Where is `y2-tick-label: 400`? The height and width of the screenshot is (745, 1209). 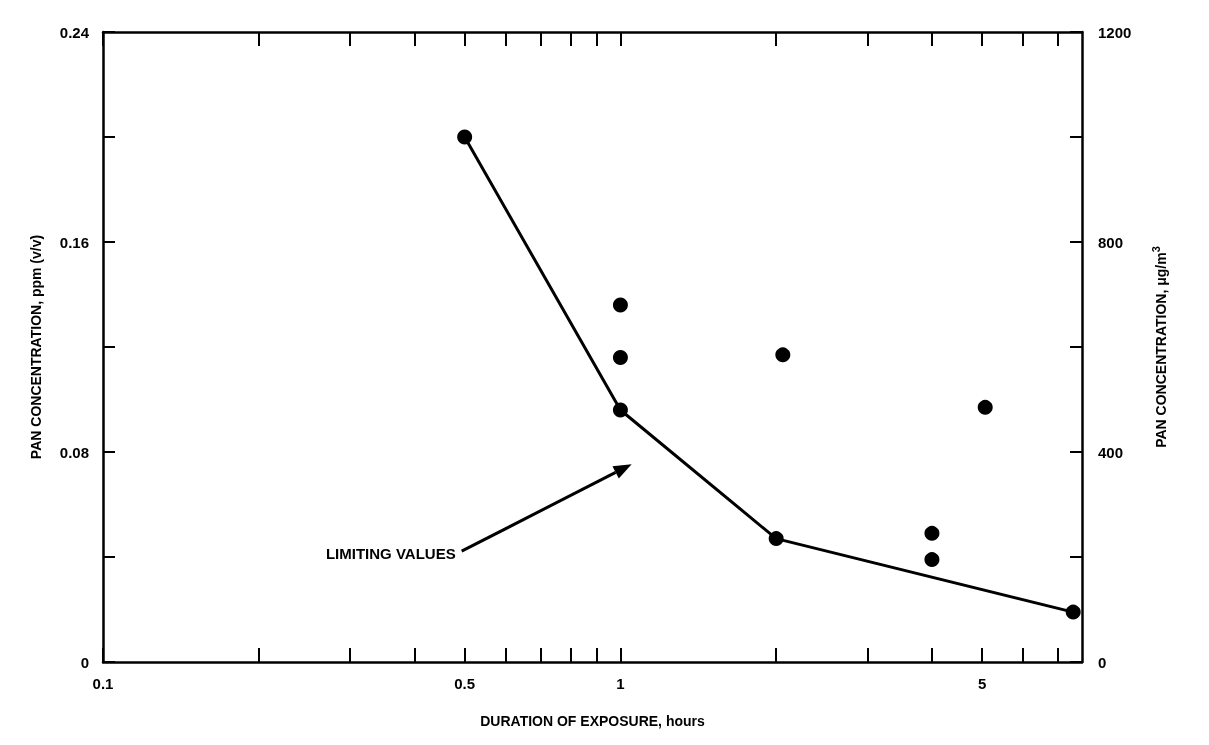
y2-tick-label: 400 is located at coordinates (1111, 452).